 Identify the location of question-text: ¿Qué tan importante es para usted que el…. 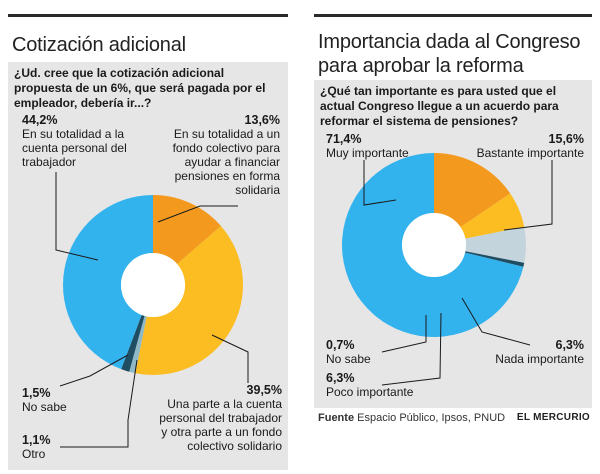
(439, 106).